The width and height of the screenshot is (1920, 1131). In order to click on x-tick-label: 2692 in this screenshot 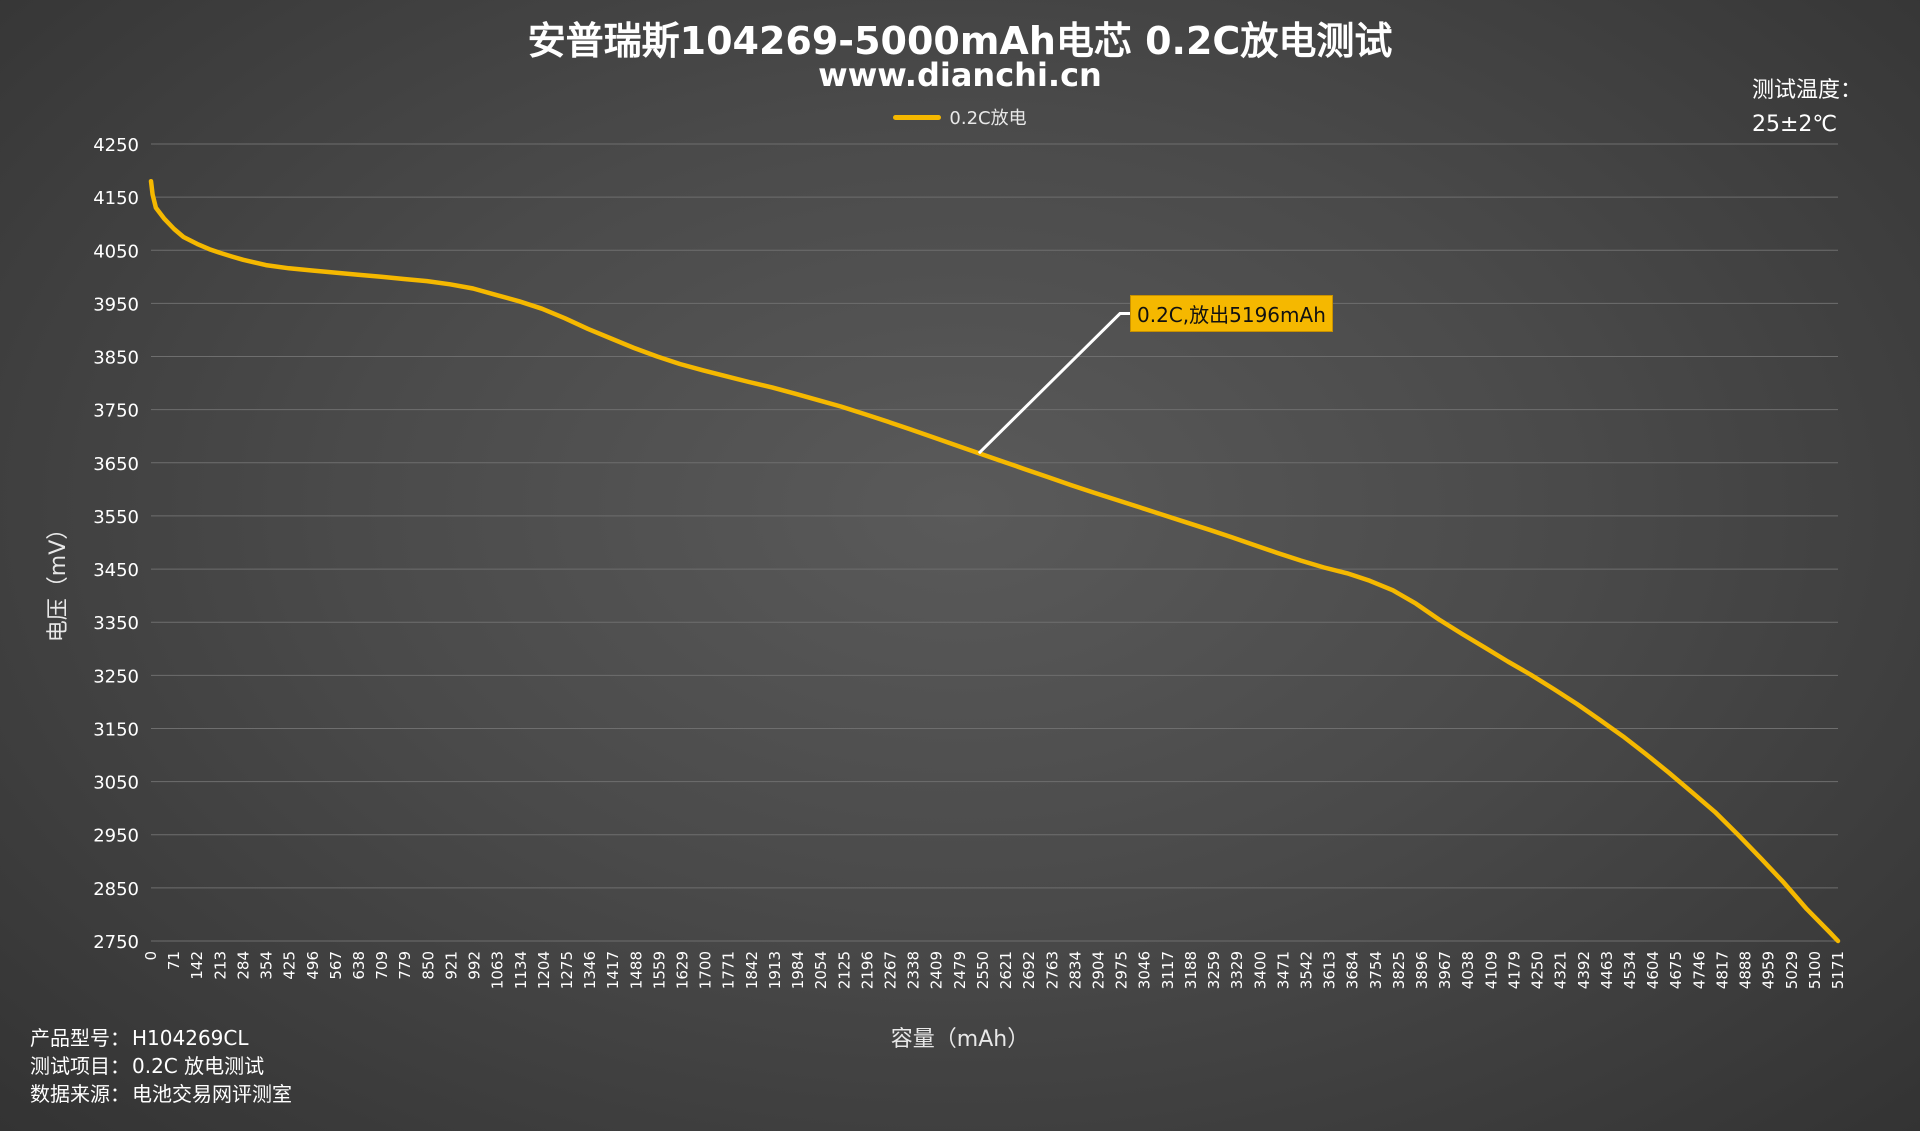, I will do `click(1029, 970)`.